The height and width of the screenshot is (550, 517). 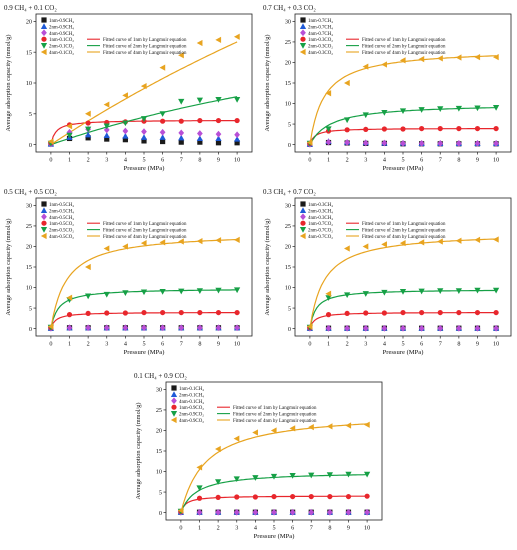 What do you see at coordinates (191, 389) in the screenshot?
I see `legend-label-1: 1nm-0.1CH₄` at bounding box center [191, 389].